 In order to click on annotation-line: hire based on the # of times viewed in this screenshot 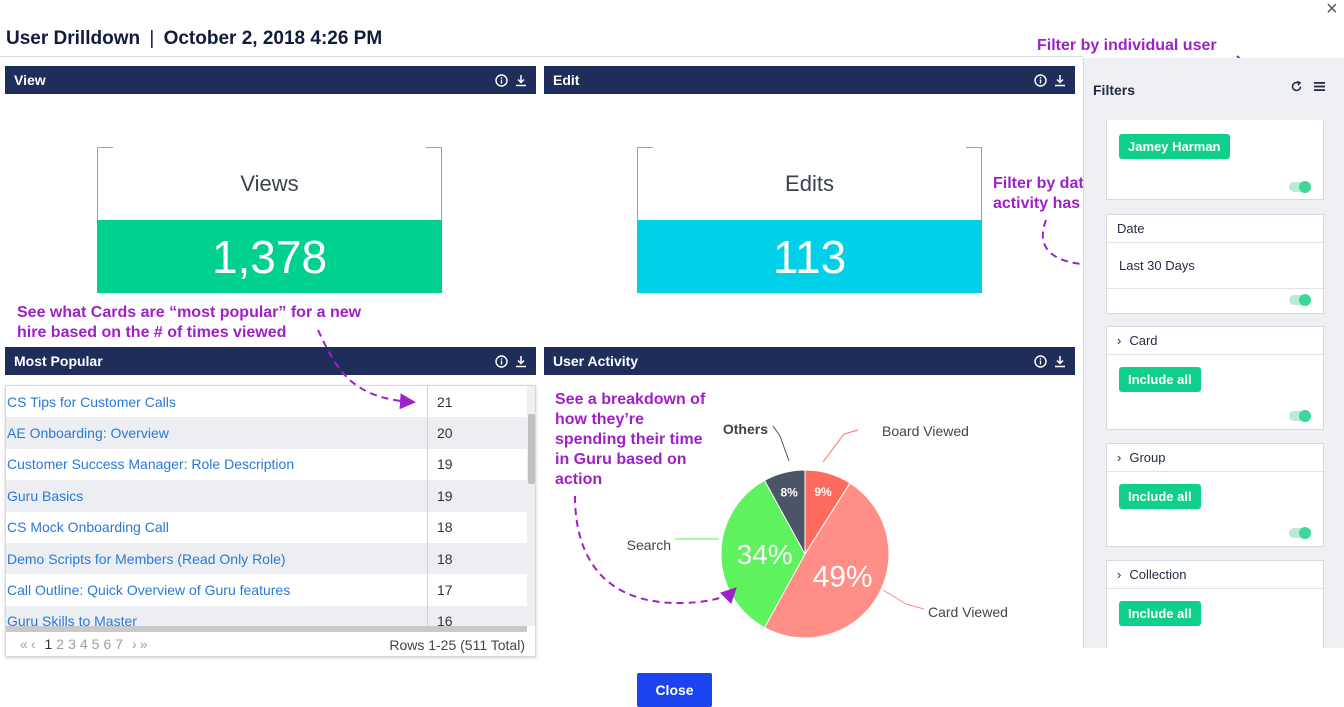, I will do `click(152, 332)`.